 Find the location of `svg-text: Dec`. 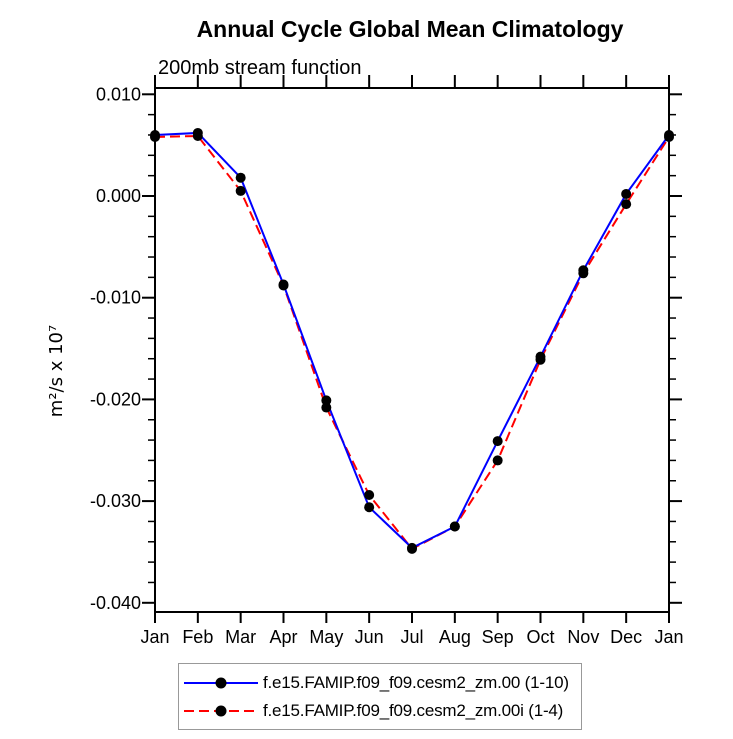

svg-text: Dec is located at coordinates (626, 637).